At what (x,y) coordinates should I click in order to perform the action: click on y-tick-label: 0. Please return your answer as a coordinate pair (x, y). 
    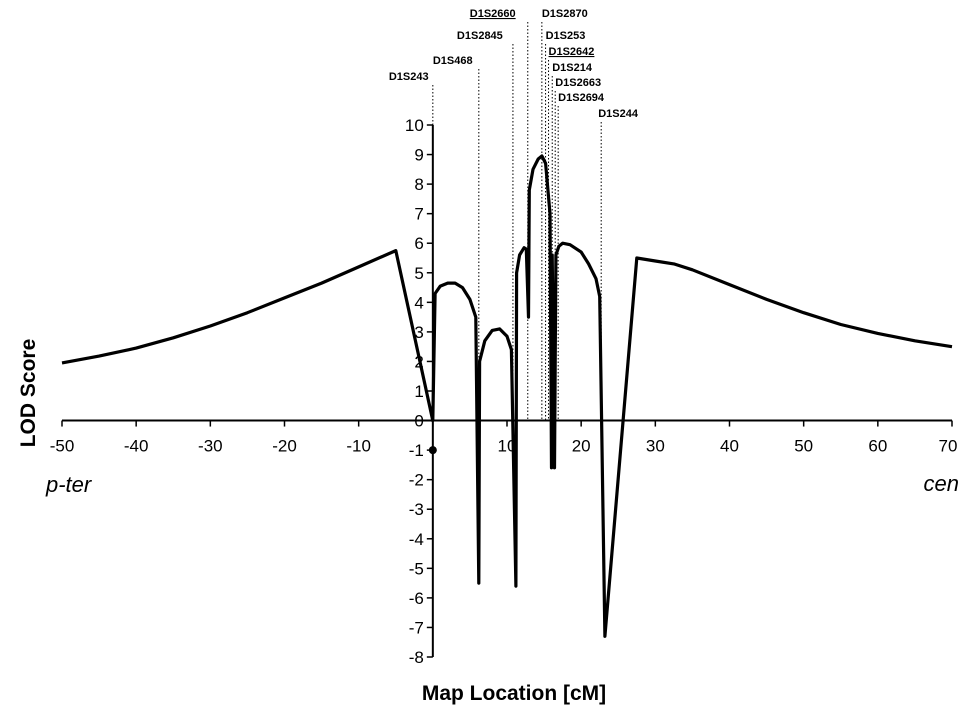
    Looking at the image, I should click on (418, 421).